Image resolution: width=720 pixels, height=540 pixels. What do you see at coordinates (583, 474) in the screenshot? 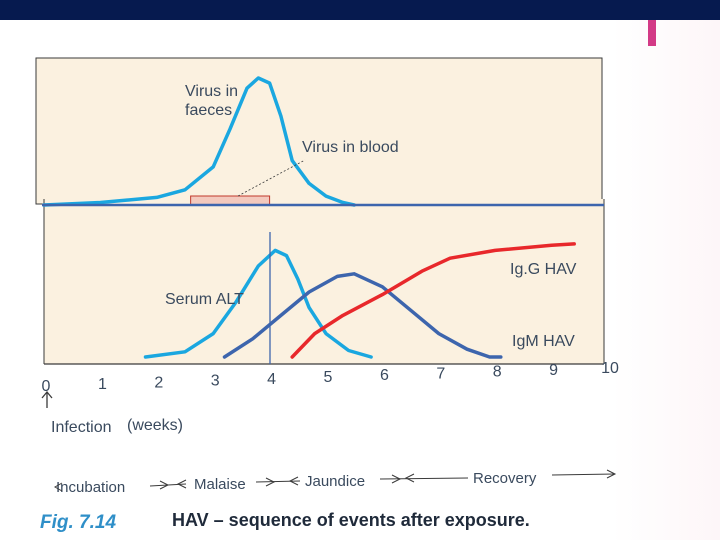
I see `recovery-arrow-line` at bounding box center [583, 474].